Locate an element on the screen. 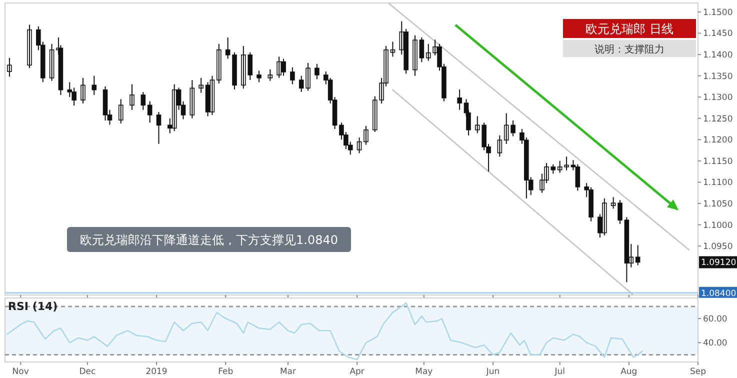 The height and width of the screenshot is (378, 737). y-tick-label: 1.1050 is located at coordinates (718, 204).